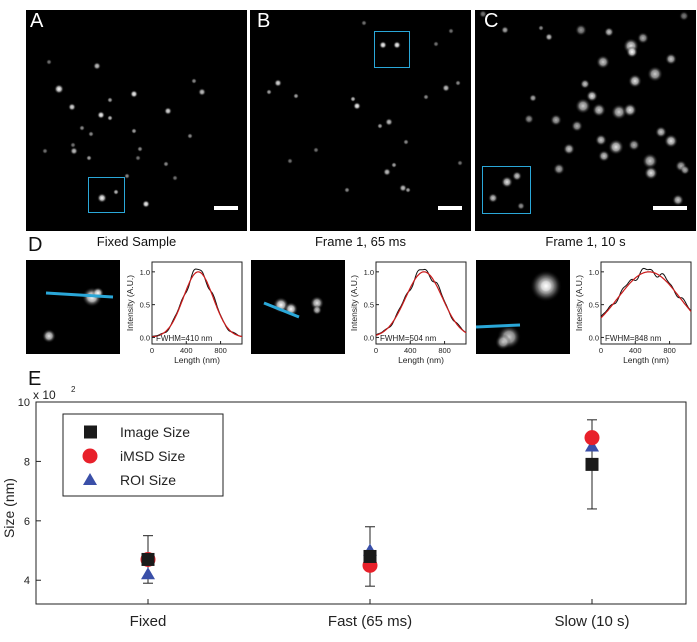  Describe the element at coordinates (197, 360) in the screenshot. I see `x-axis-label: Length (nm)` at that location.